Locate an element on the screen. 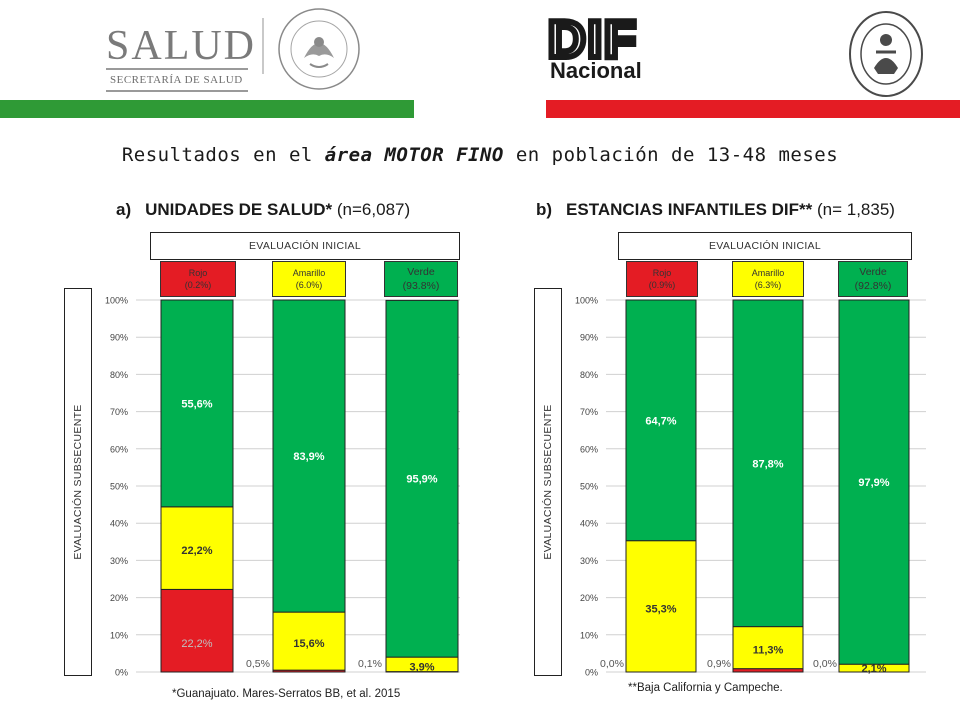 This screenshot has height=720, width=960. salud-logo-rule-bottom is located at coordinates (177, 91).